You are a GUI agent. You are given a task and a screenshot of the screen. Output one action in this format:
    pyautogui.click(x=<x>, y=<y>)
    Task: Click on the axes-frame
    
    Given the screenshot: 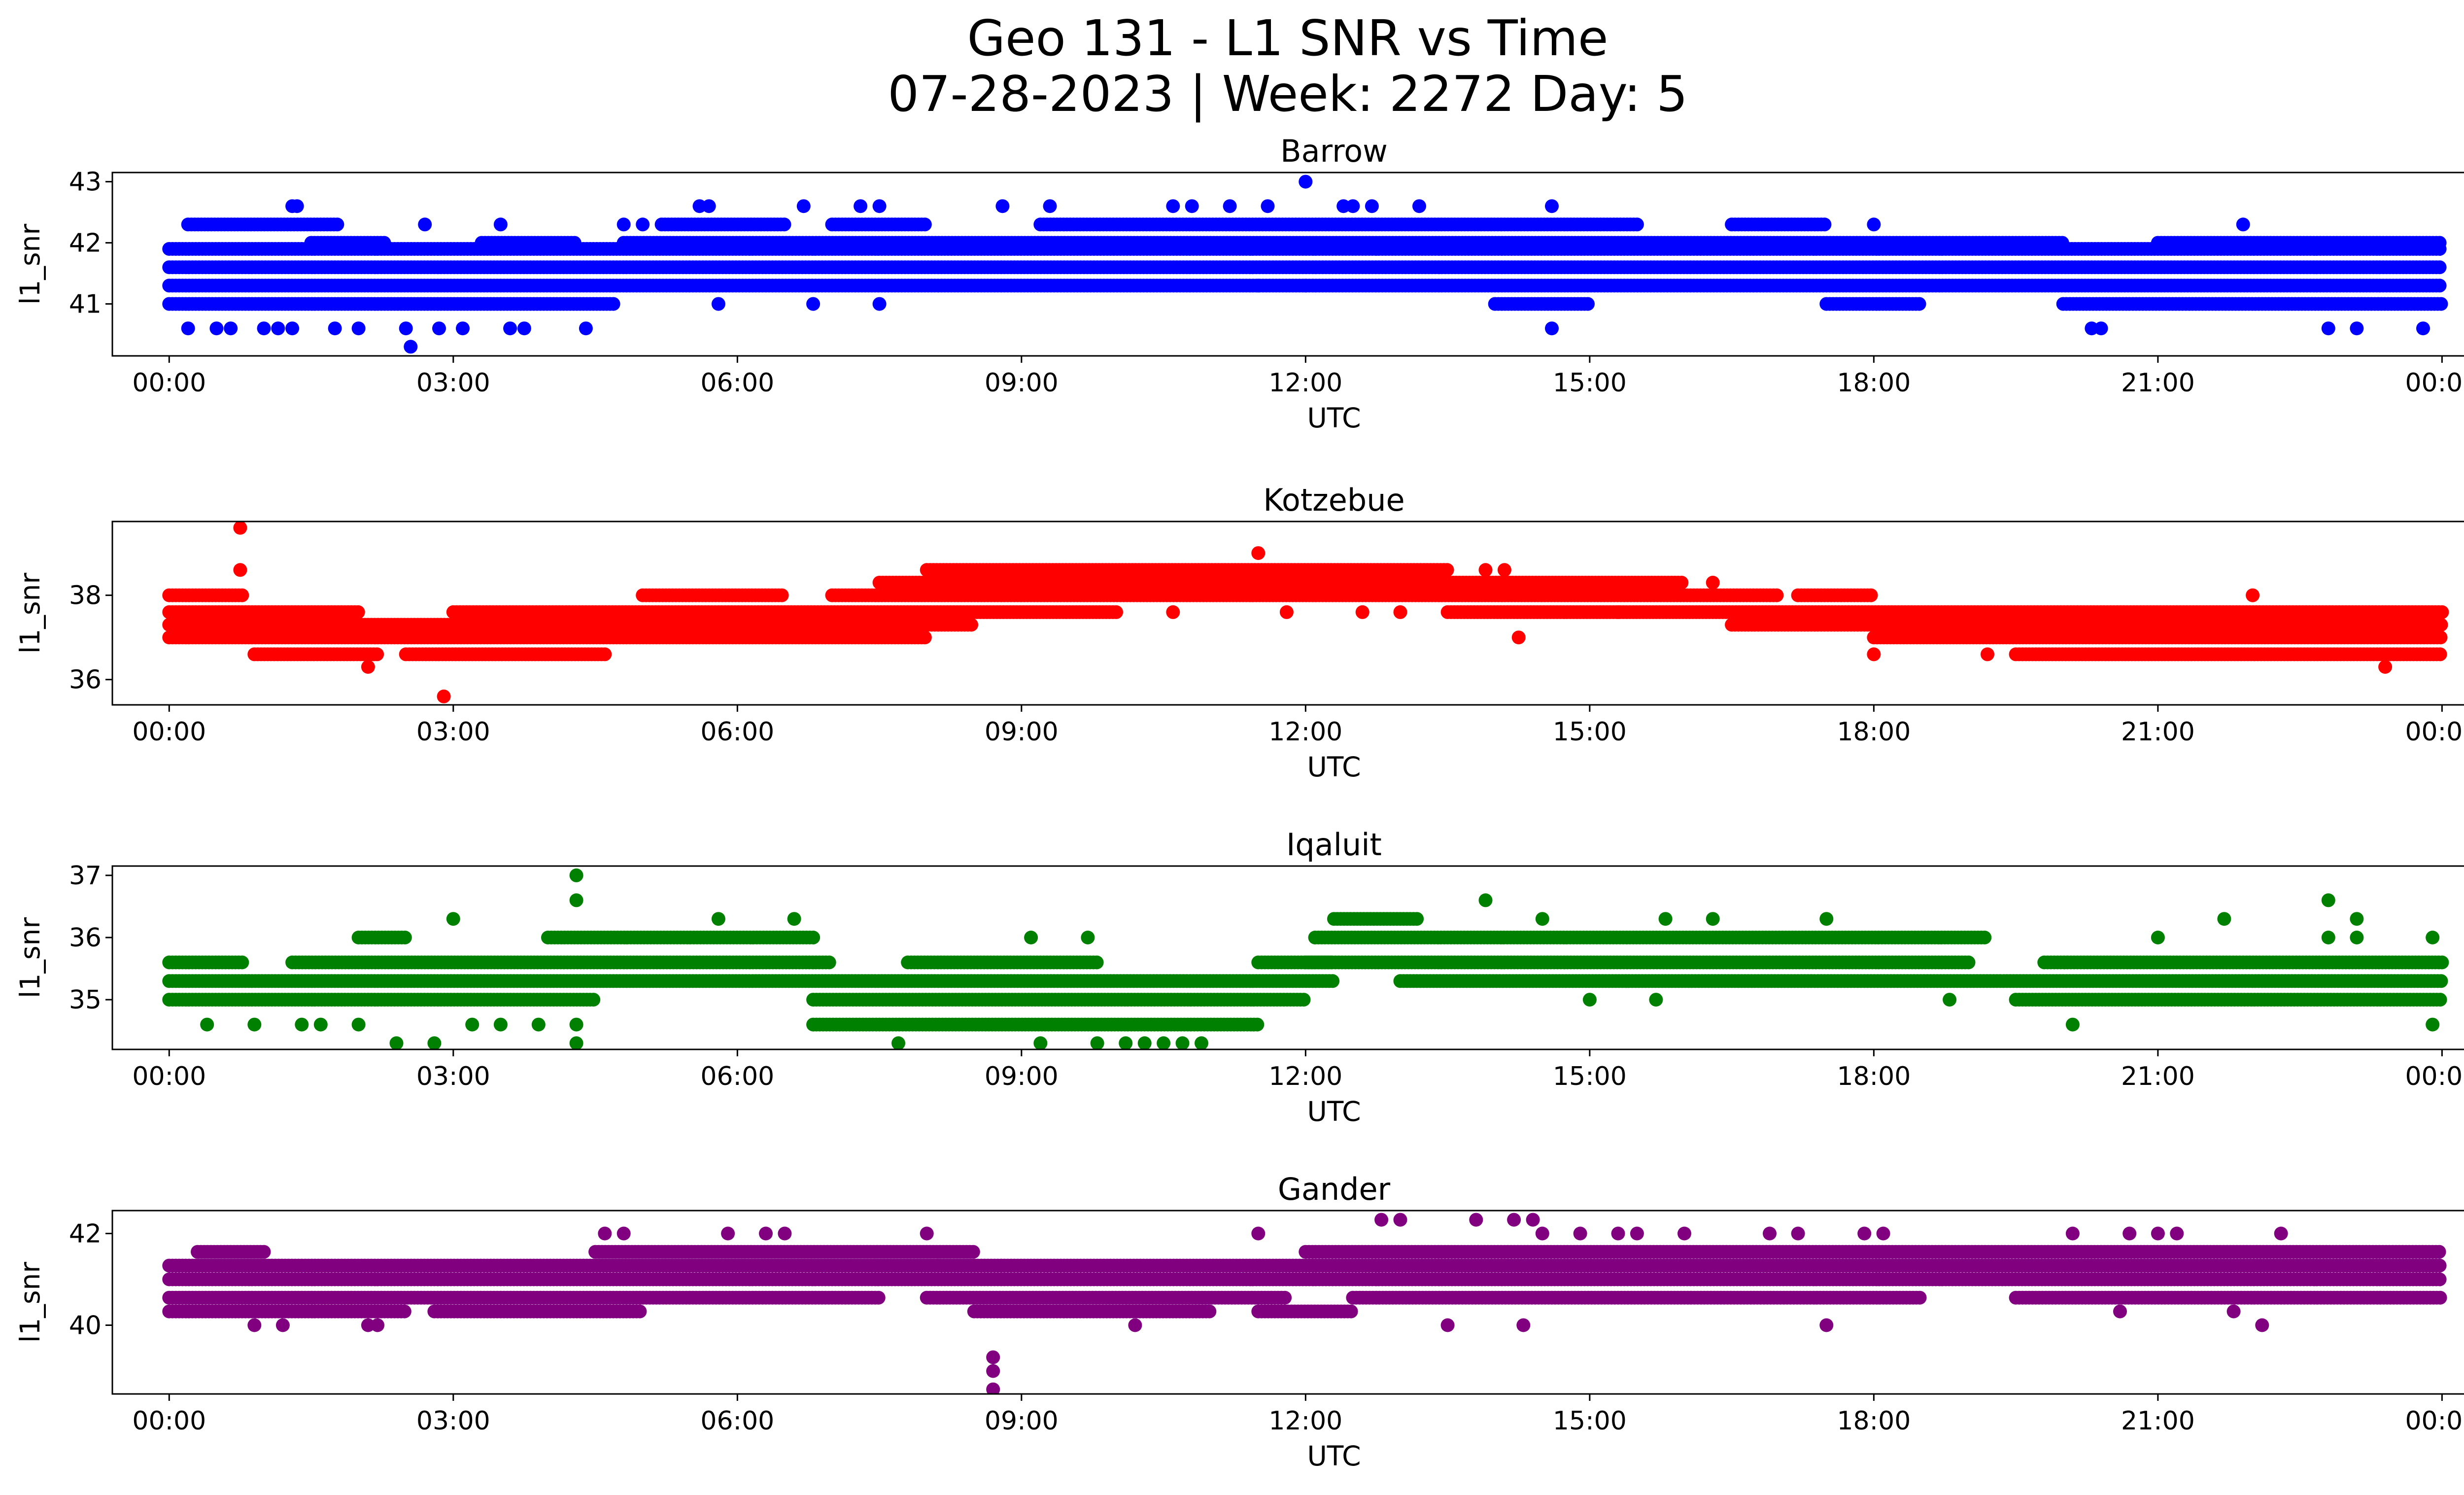 What is the action you would take?
    pyautogui.click(x=1287, y=264)
    